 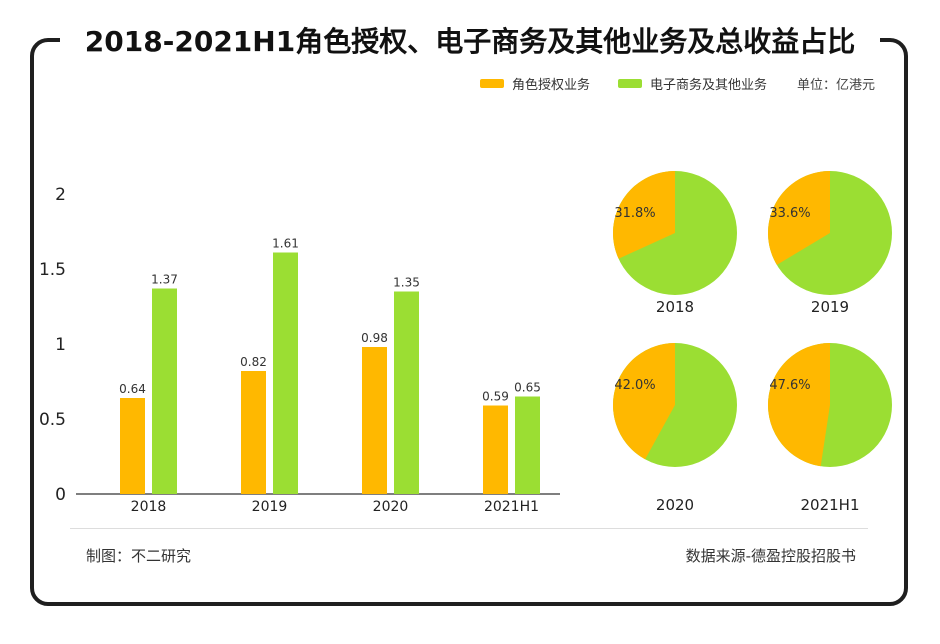 What do you see at coordinates (285, 244) in the screenshot?
I see `bar-value-label: 1.61` at bounding box center [285, 244].